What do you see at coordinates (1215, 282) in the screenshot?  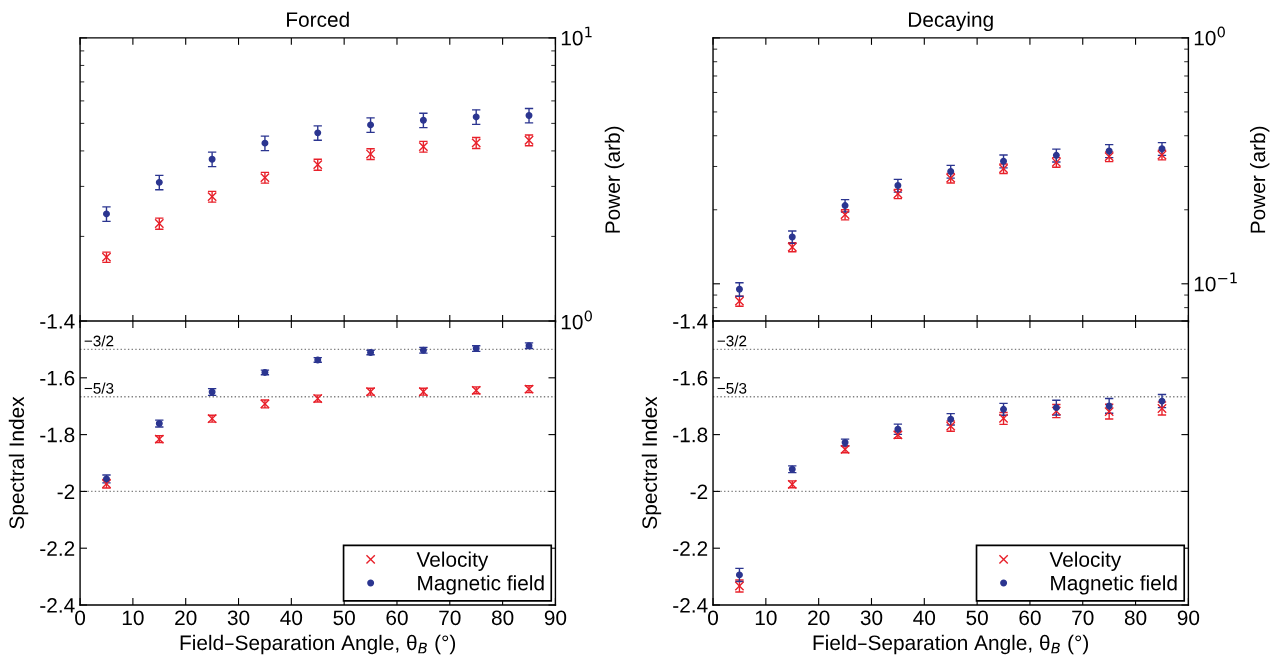 I see `y-tick-label: 10$^{−1}$` at bounding box center [1215, 282].